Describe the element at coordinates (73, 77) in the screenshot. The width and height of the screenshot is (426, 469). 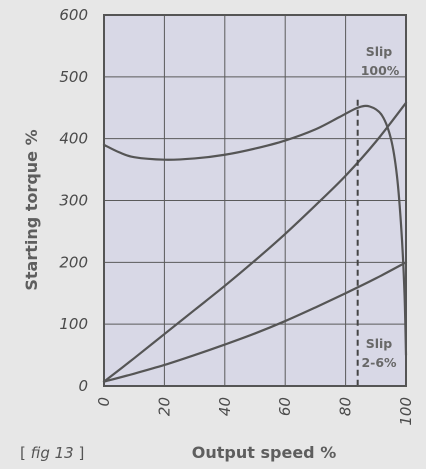
I see `y-tick-label: 500` at that location.